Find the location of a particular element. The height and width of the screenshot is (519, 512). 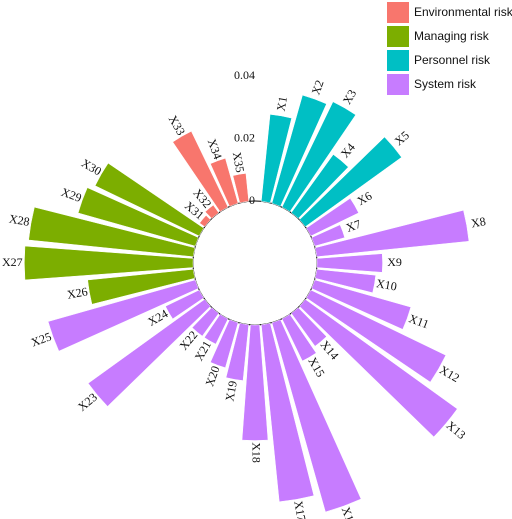

category-label: X5 is located at coordinates (402, 138).